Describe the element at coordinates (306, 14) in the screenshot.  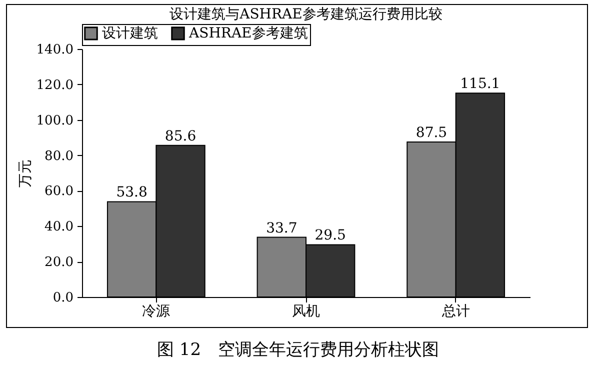
I see `chart-title: 设计建筑与ASHRAE参考建筑运行费用比较` at that location.